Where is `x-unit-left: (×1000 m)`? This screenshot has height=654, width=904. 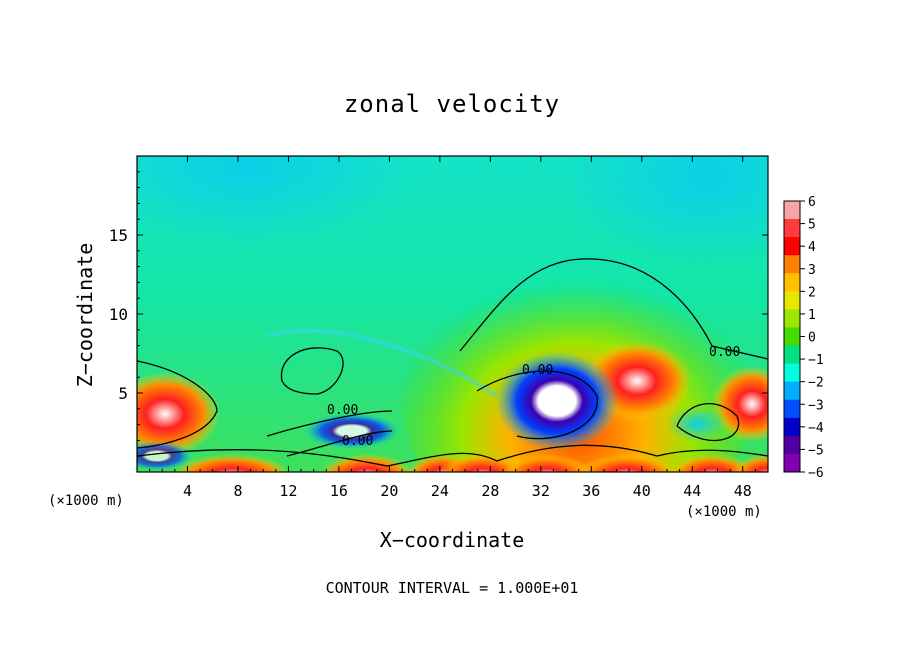
x-unit-left: (×1000 m) is located at coordinates (86, 501).